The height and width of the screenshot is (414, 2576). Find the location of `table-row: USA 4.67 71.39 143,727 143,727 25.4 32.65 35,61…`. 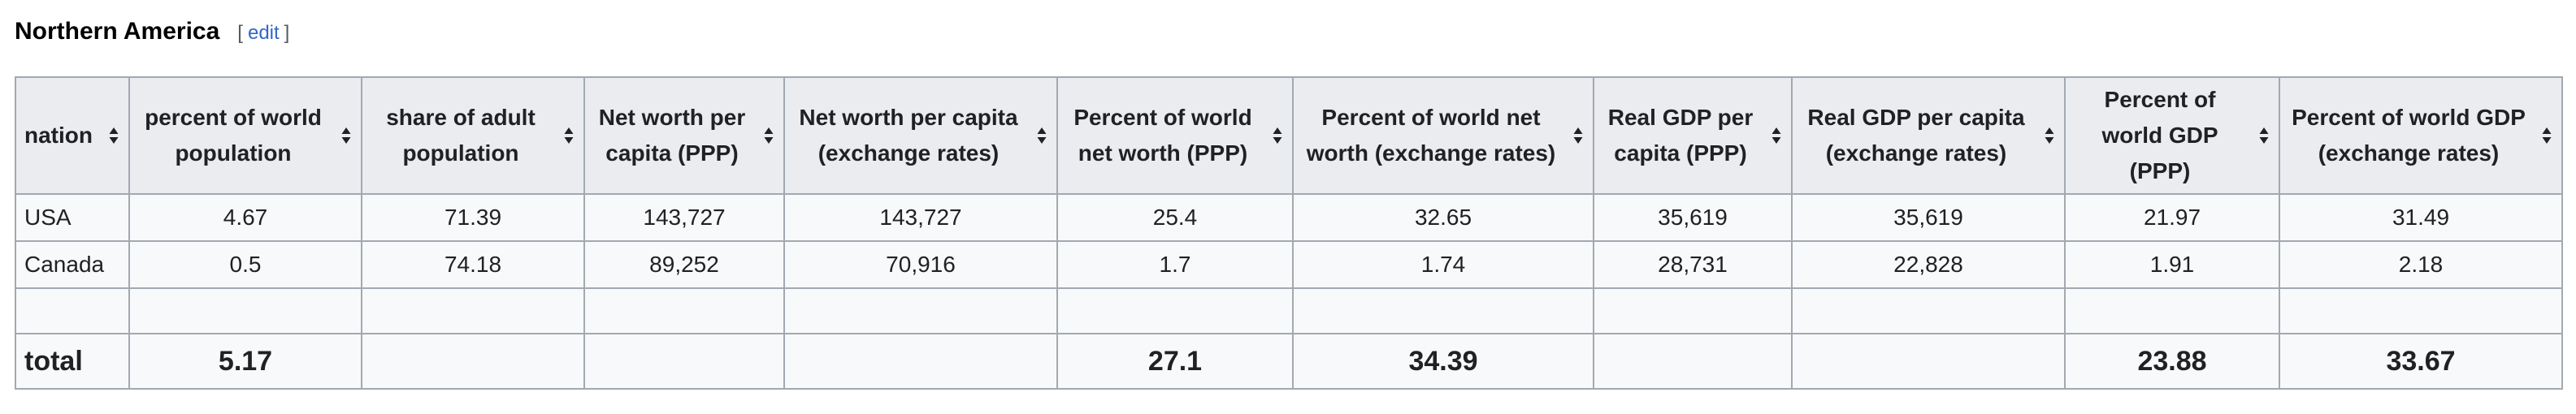

table-row: USA 4.67 71.39 143,727 143,727 25.4 32.65 35,61… is located at coordinates (1289, 217).